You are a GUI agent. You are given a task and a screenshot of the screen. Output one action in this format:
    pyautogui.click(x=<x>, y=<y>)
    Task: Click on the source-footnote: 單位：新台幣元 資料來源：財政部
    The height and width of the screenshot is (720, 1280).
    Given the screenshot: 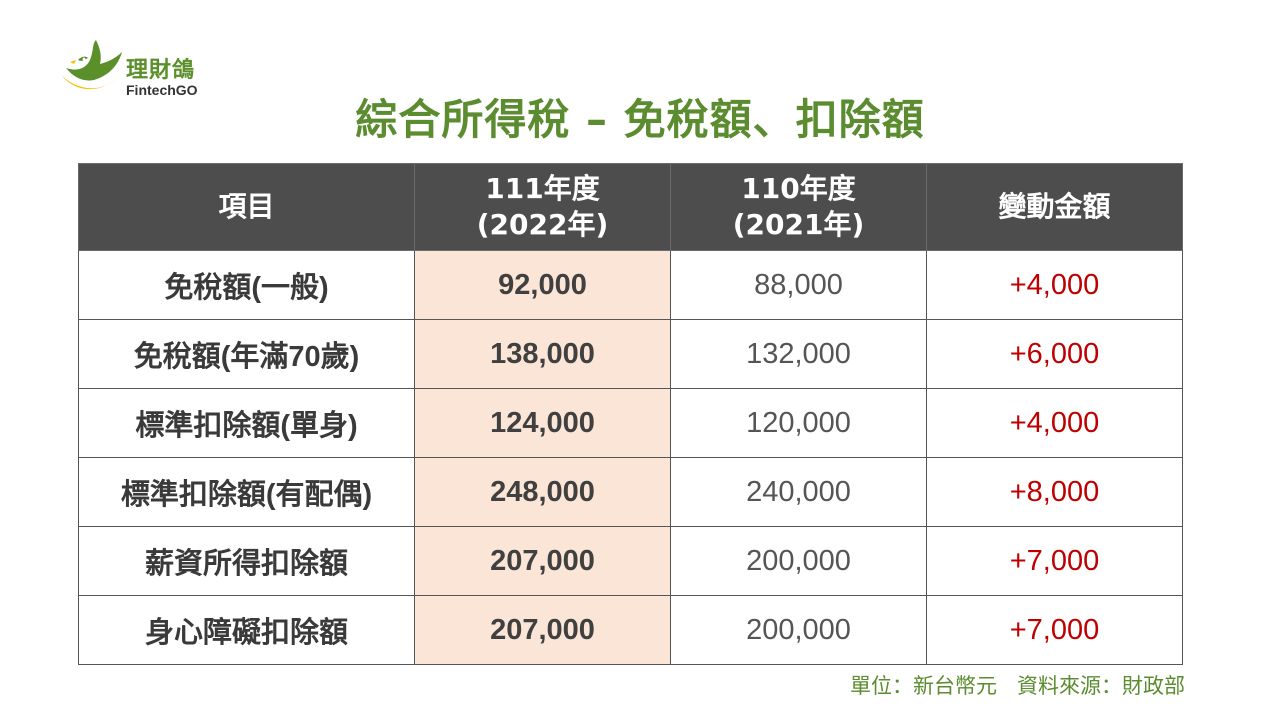 What is the action you would take?
    pyautogui.click(x=1017, y=686)
    